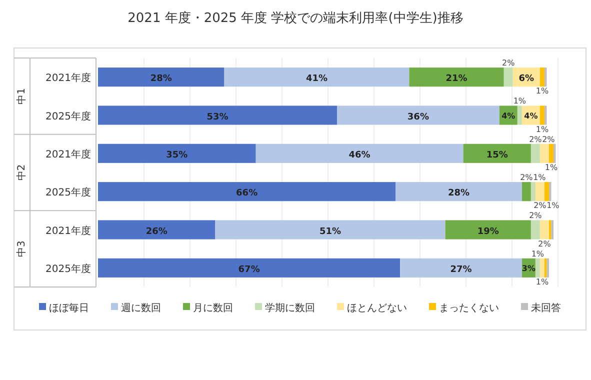 This screenshot has height=380, width=591. Describe the element at coordinates (290, 308) in the screenshot. I see `legend-label: 学期に数回` at that location.